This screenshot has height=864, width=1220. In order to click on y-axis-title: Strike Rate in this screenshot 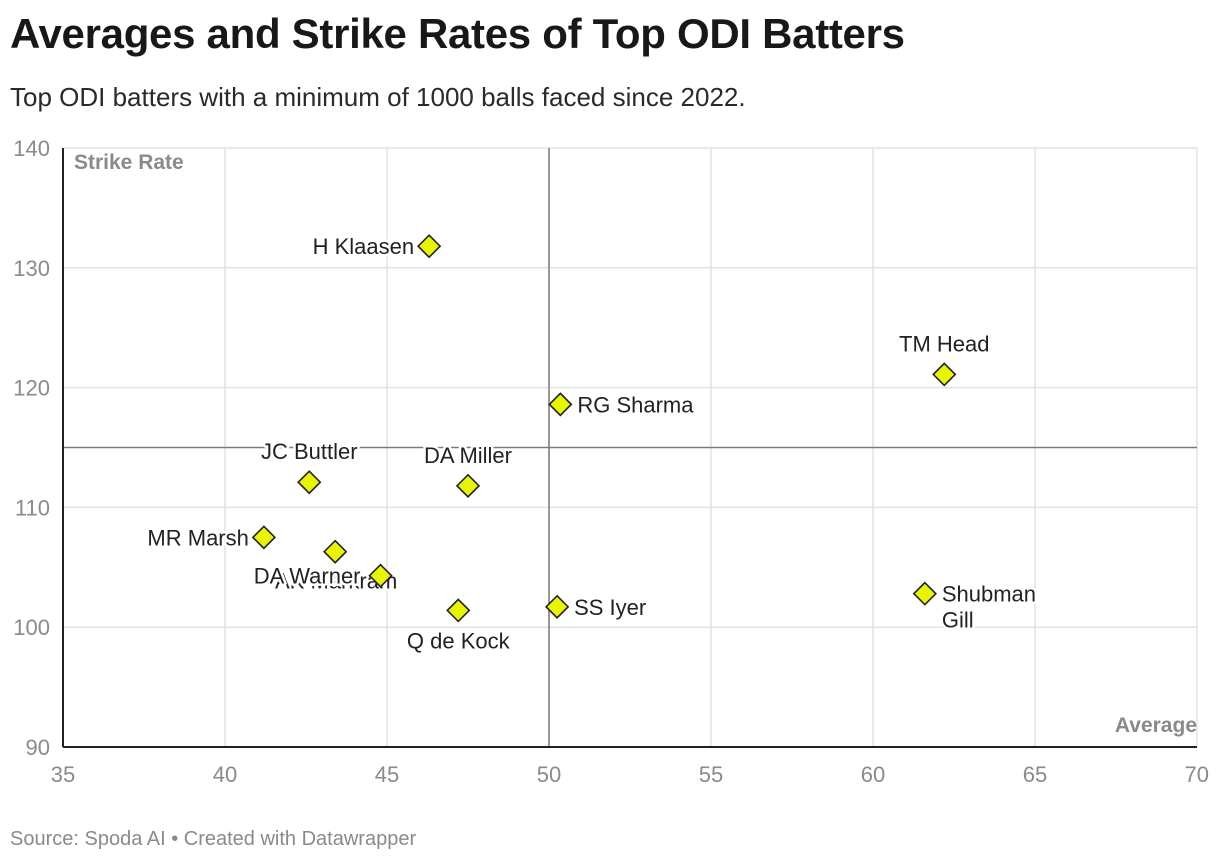, I will do `click(129, 162)`.